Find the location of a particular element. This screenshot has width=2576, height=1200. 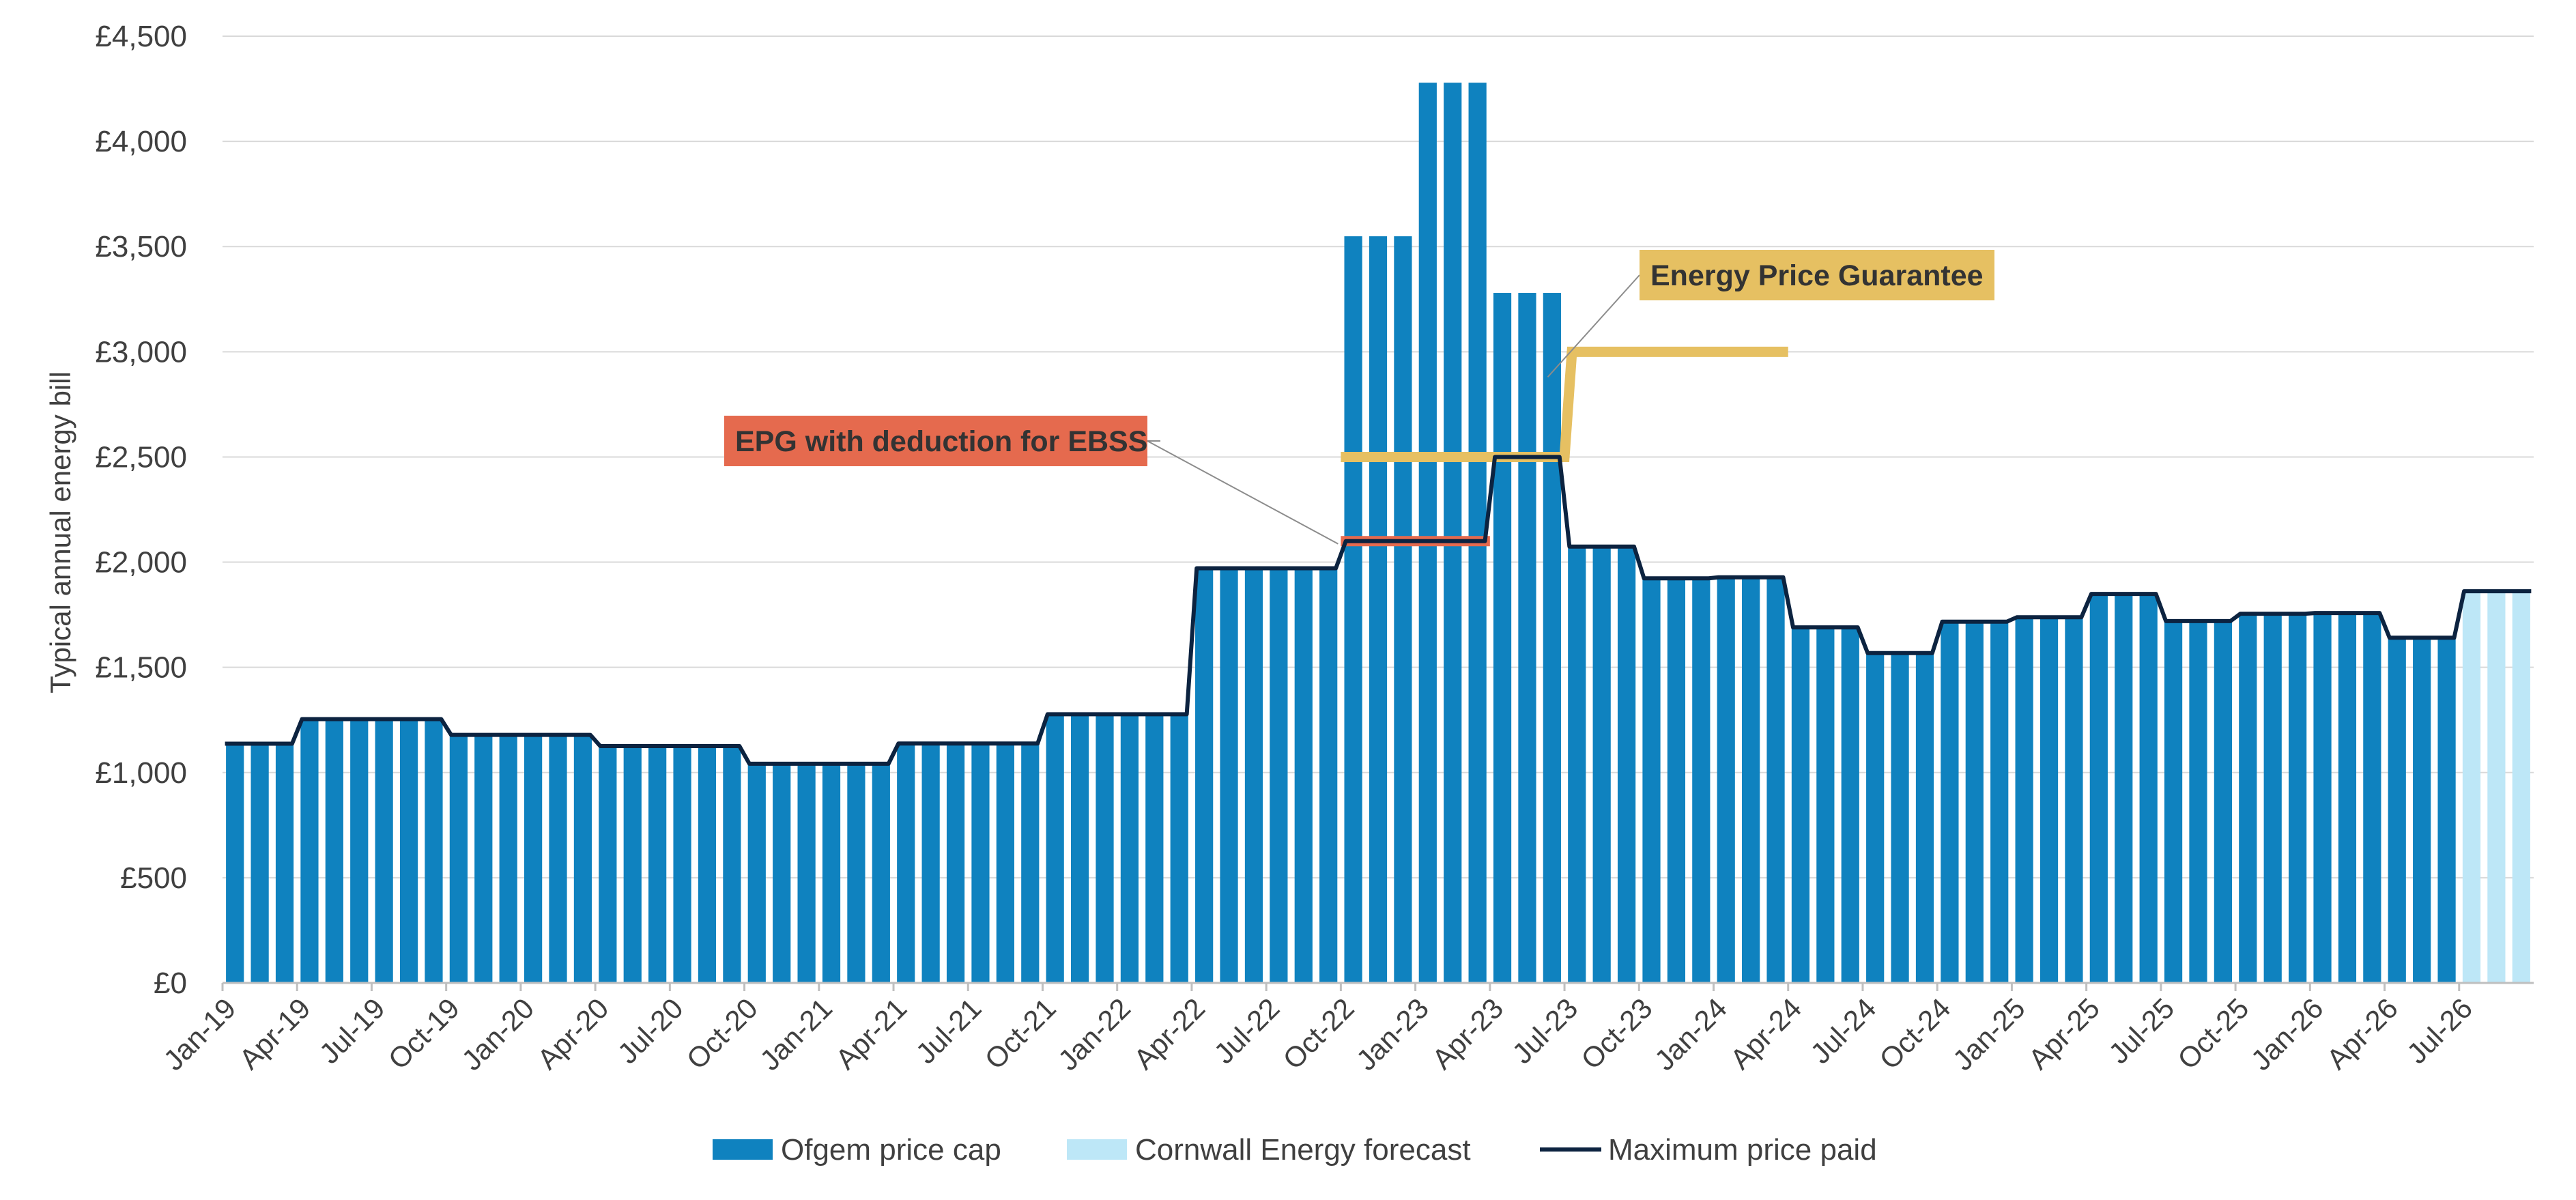

x-tick-label: Oct-25 is located at coordinates (2213, 1034).